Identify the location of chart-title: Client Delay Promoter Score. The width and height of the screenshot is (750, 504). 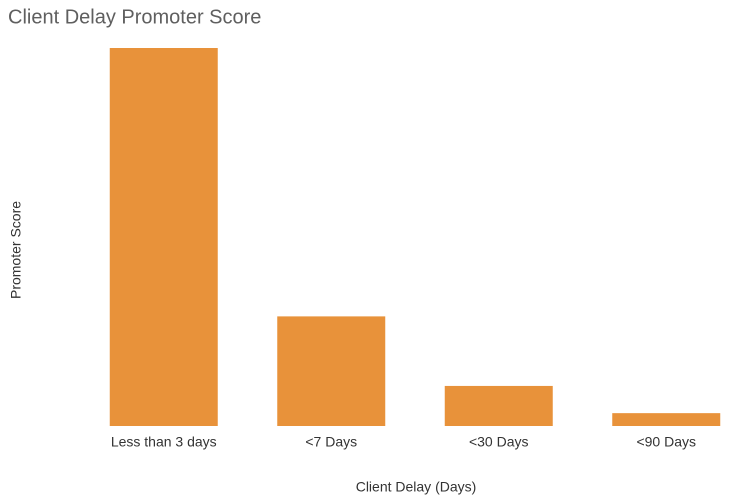
(134, 17).